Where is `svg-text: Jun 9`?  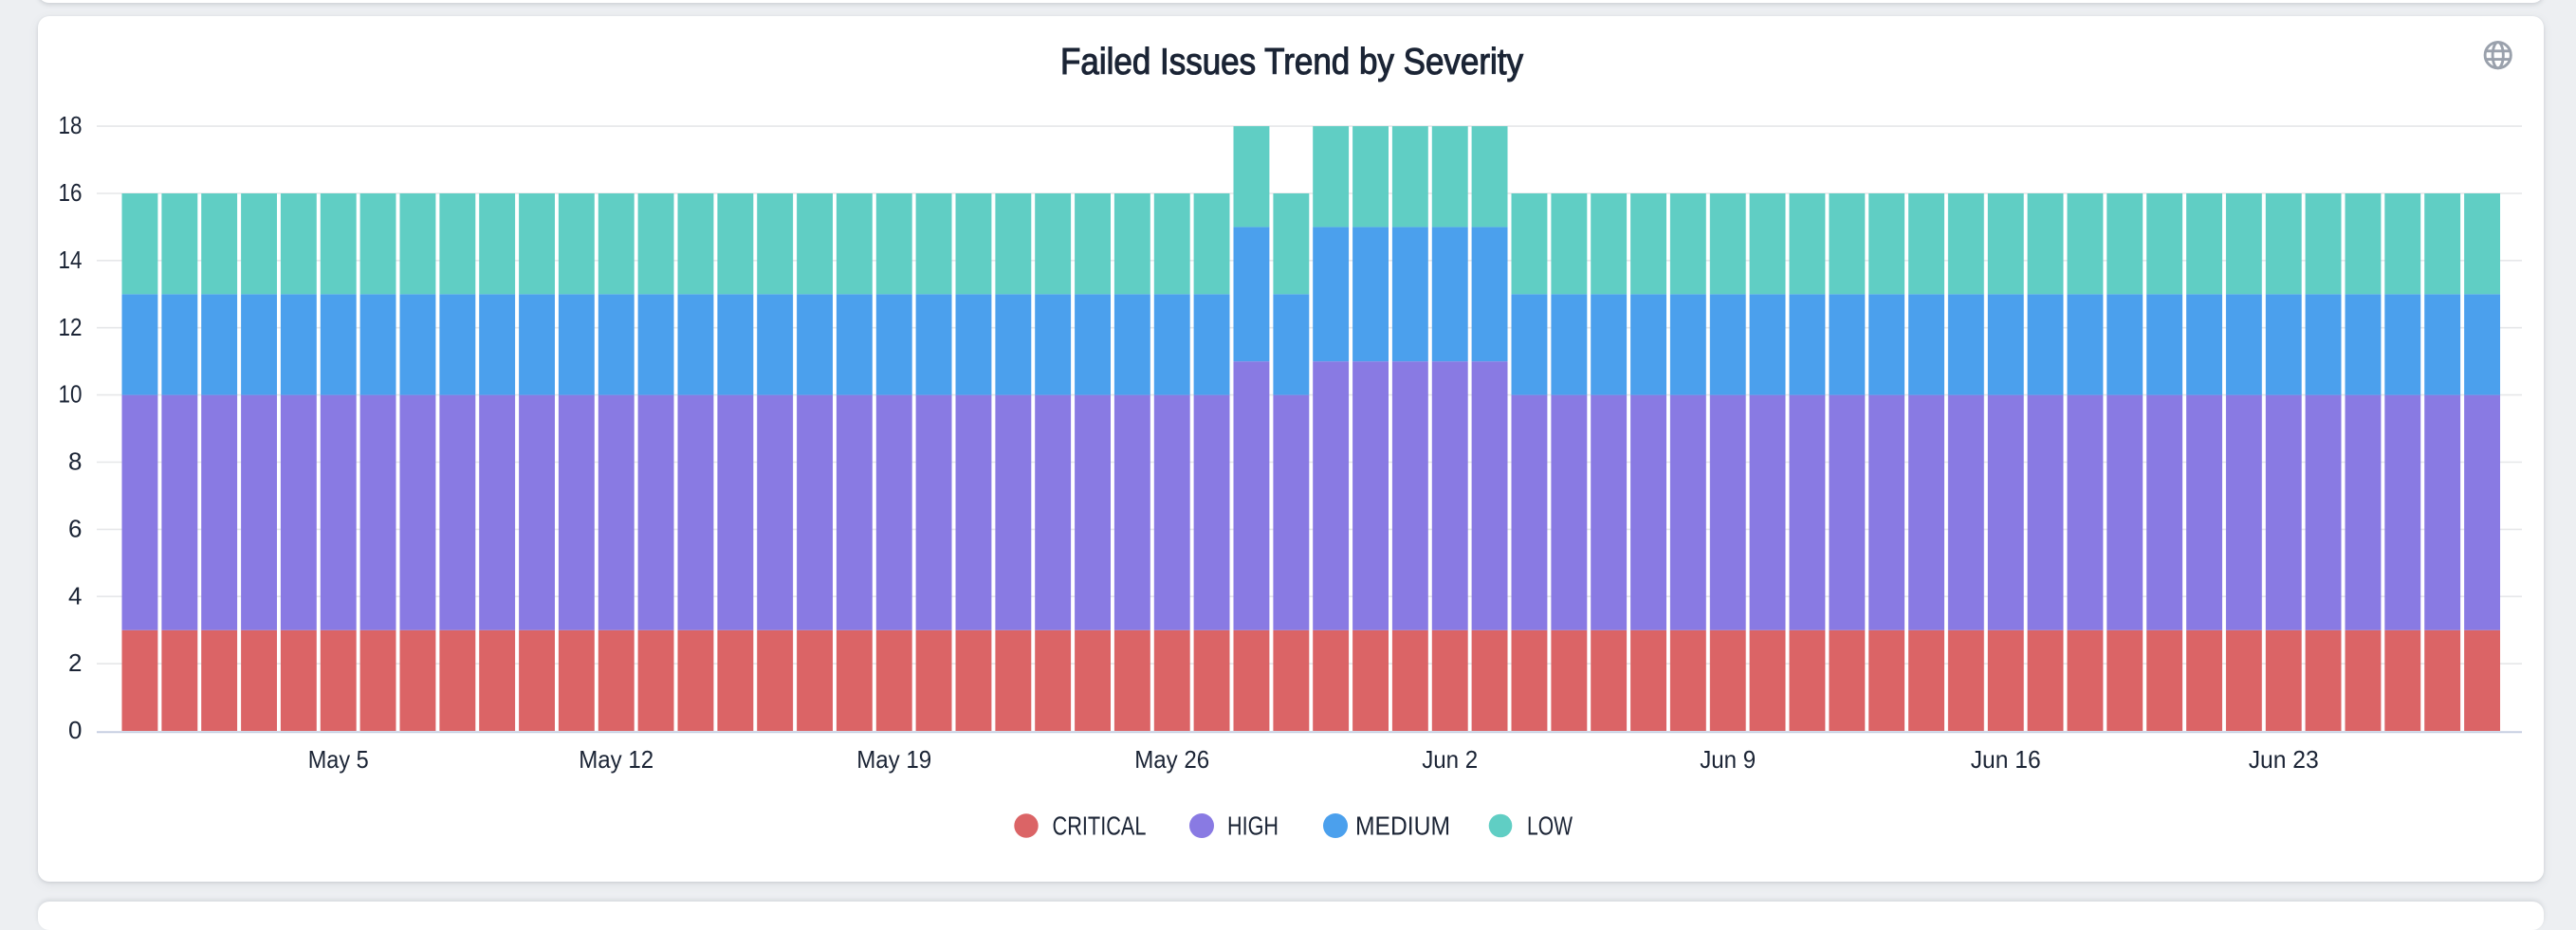
svg-text: Jun 9 is located at coordinates (1728, 760).